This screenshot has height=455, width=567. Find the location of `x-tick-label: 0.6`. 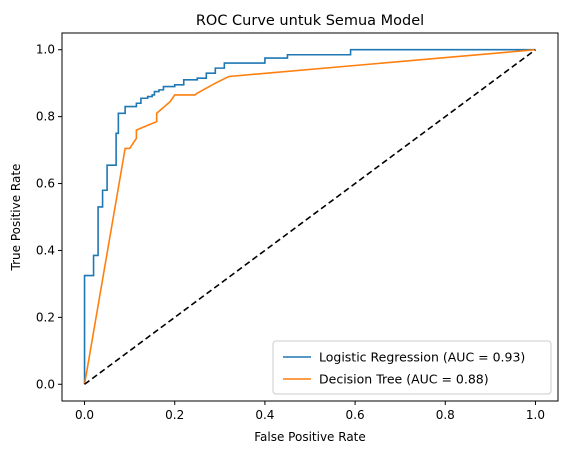

x-tick-label: 0.6 is located at coordinates (355, 415).